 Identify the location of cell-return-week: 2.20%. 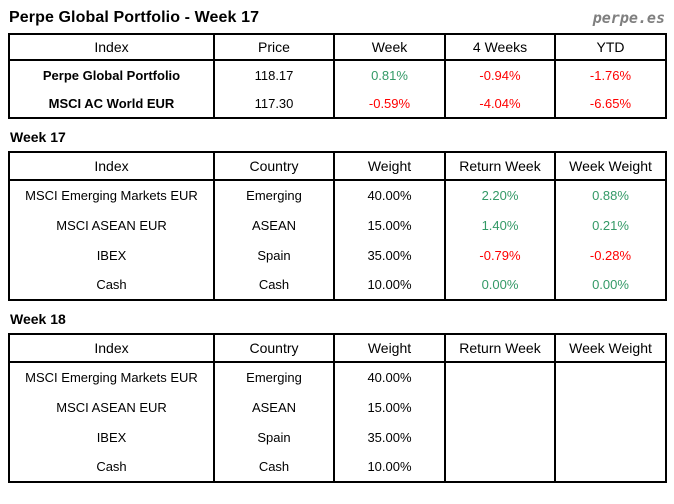
(500, 195).